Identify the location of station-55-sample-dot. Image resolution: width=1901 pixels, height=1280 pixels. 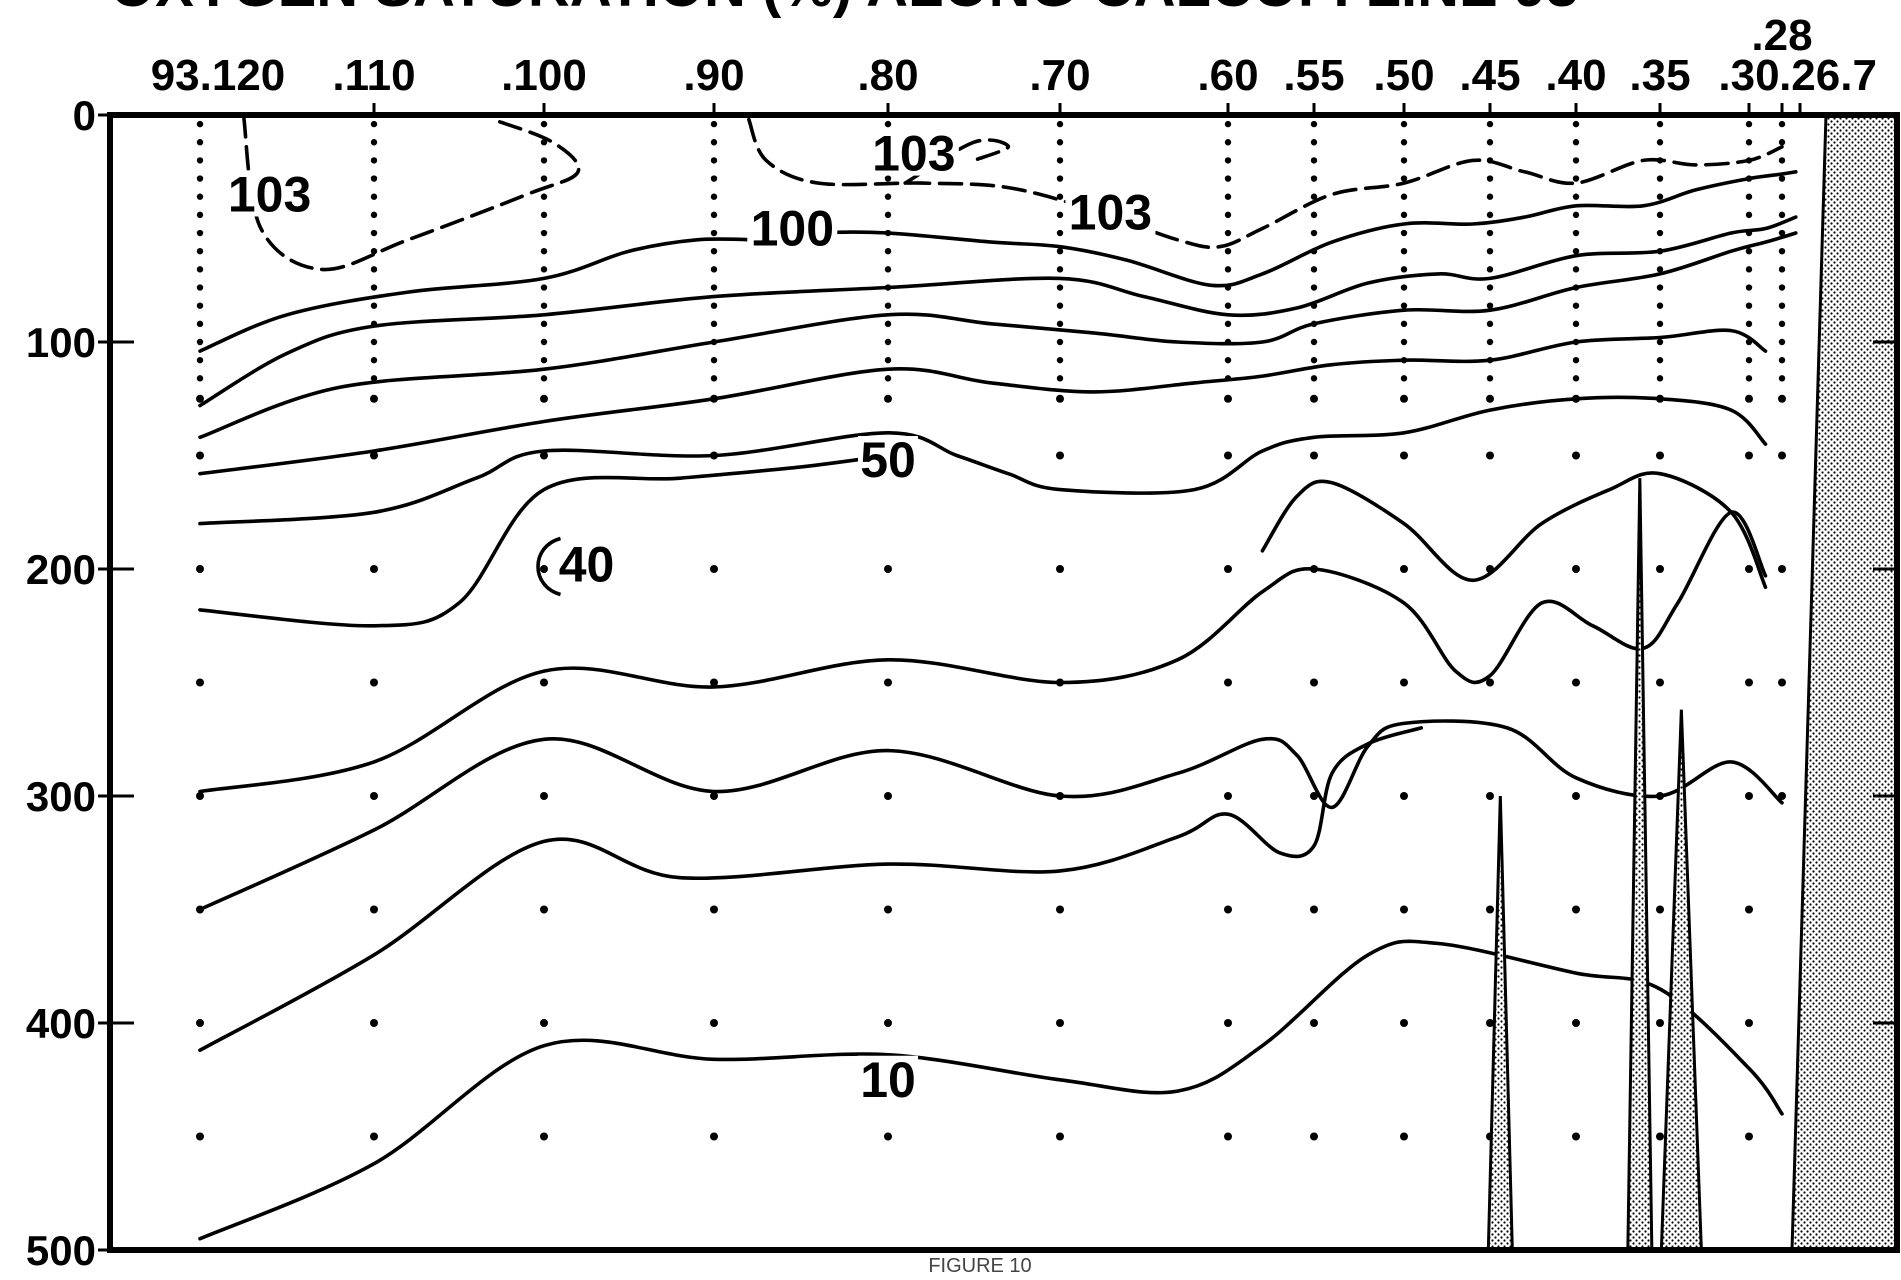
(1314, 909).